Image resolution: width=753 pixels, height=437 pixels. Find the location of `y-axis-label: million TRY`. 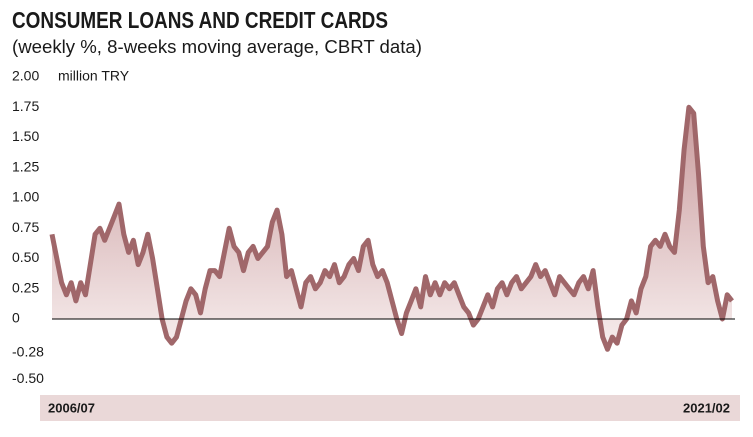

y-axis-label: million TRY is located at coordinates (94, 76).